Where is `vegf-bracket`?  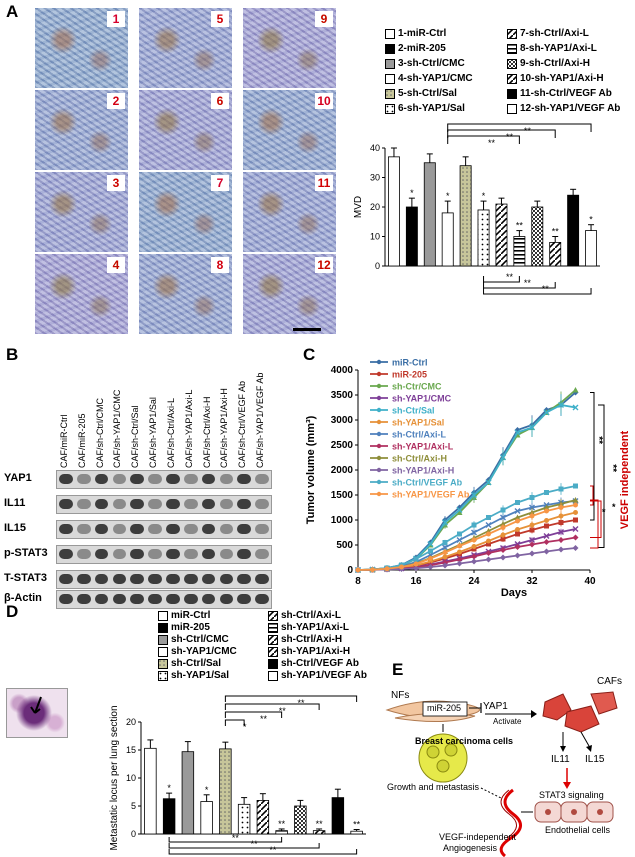 vegf-bracket is located at coordinates (596, 519).